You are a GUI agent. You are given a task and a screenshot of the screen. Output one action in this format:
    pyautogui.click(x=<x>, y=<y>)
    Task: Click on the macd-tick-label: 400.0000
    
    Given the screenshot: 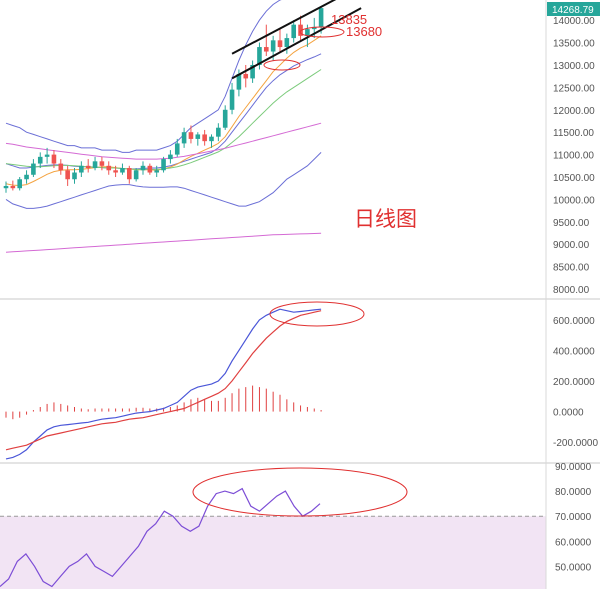 What is the action you would take?
    pyautogui.click(x=574, y=351)
    